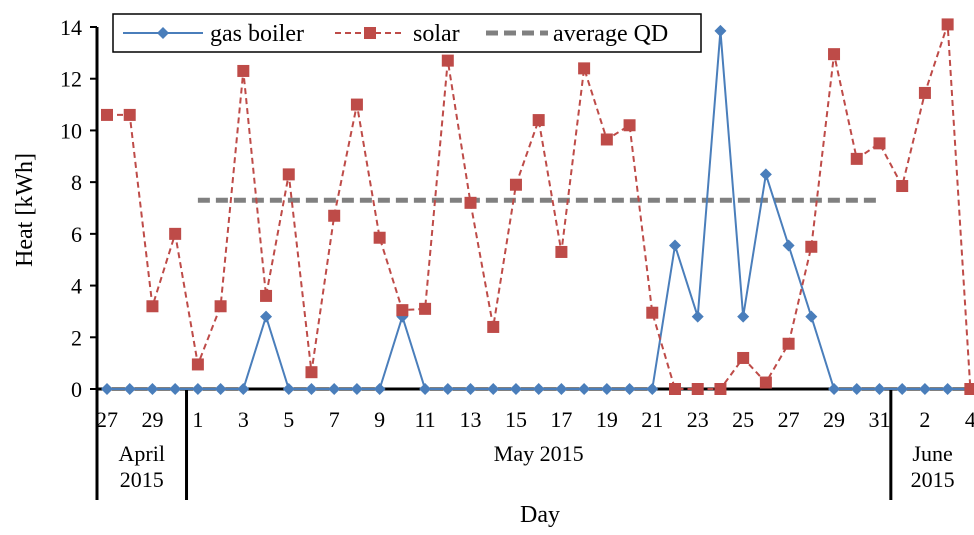 The image size is (974, 535). Describe the element at coordinates (288, 419) in the screenshot. I see `x-tick-label: 5` at that location.